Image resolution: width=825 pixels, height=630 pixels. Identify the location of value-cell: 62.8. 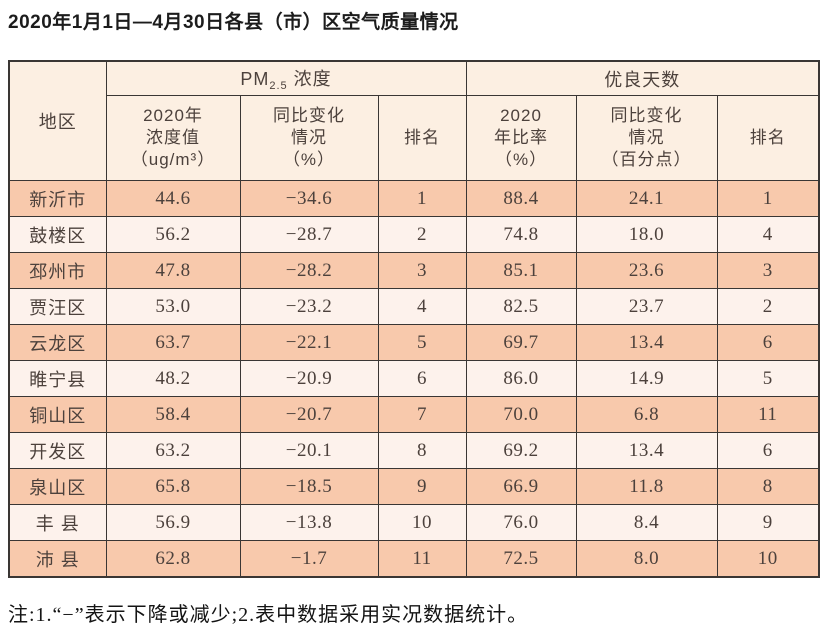
(173, 559).